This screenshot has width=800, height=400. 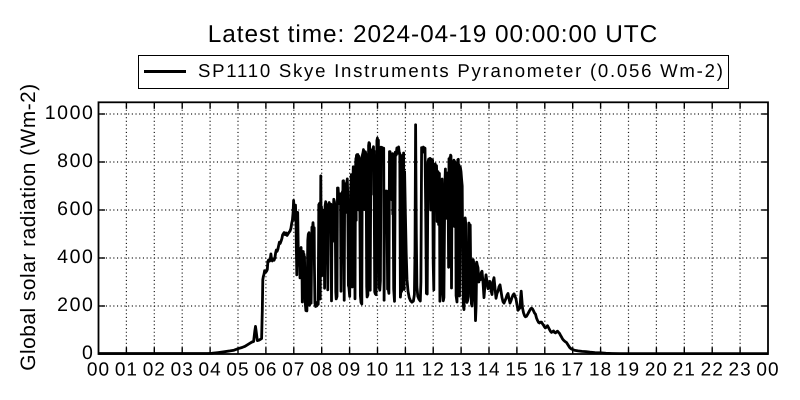 What do you see at coordinates (572, 370) in the screenshot?
I see `svg-text: 17` at bounding box center [572, 370].